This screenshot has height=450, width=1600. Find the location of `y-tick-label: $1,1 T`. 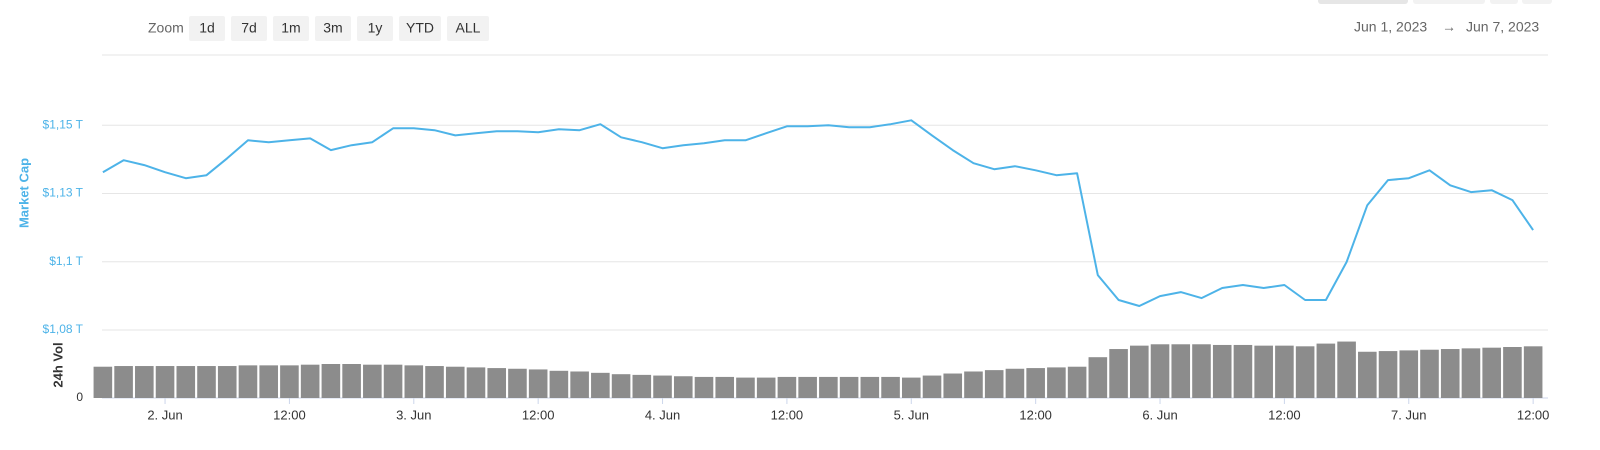

y-tick-label: $1,1 T is located at coordinates (66, 261).